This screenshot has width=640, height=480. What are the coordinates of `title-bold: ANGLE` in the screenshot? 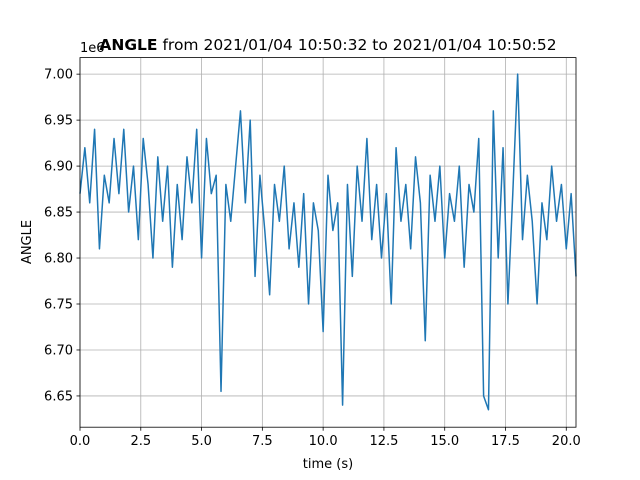 It's located at (128, 45).